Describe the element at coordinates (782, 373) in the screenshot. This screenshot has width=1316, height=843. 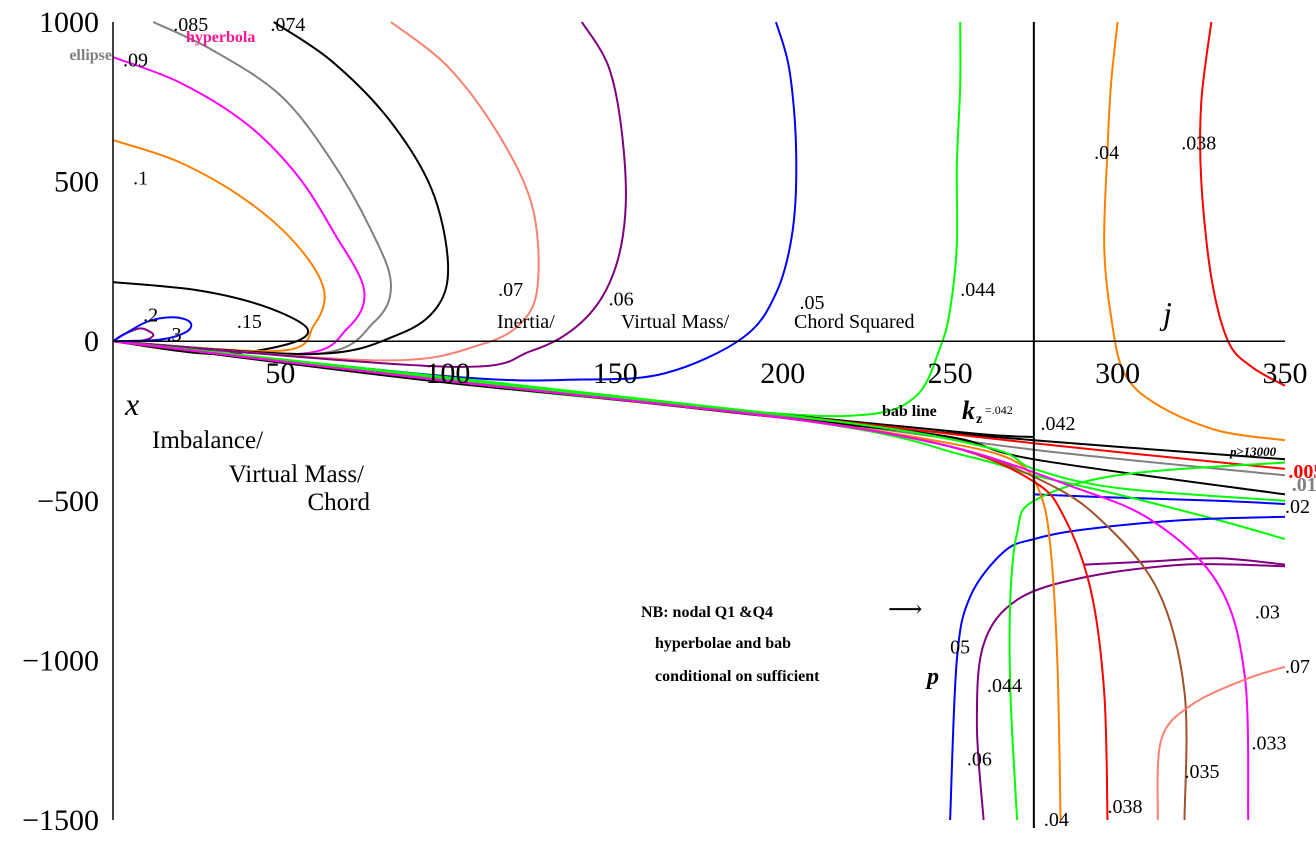
I see `x-tick-label: 200` at that location.